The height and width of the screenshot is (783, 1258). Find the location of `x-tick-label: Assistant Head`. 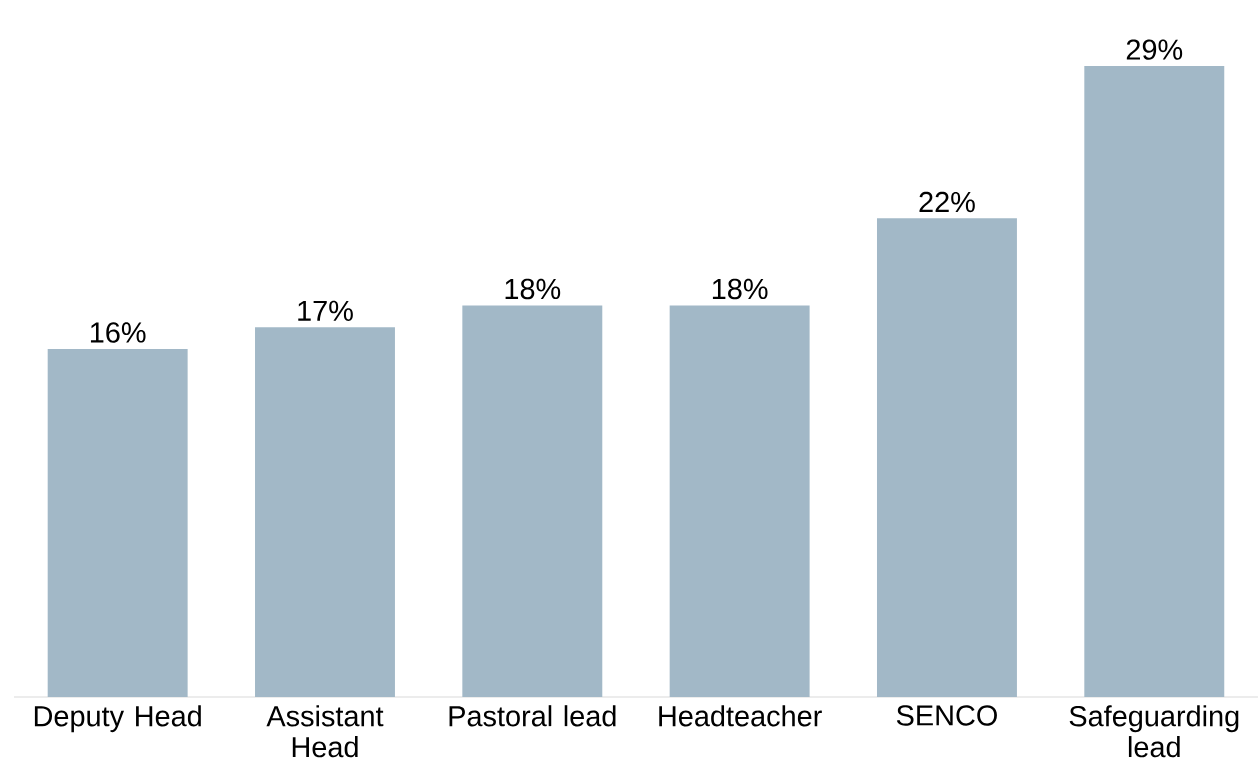

x-tick-label: Assistant Head is located at coordinates (325, 731).